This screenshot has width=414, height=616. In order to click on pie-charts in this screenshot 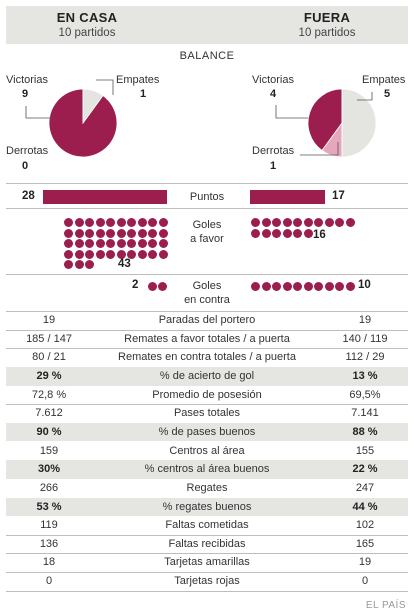, I will do `click(201, 118)`.